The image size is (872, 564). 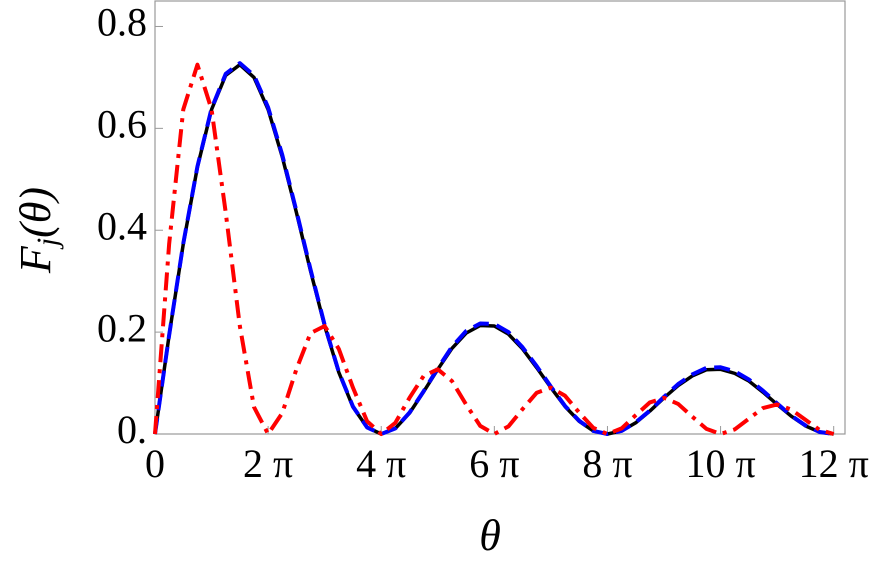 What do you see at coordinates (494, 463) in the screenshot?
I see `x-tick-label: 6 π` at bounding box center [494, 463].